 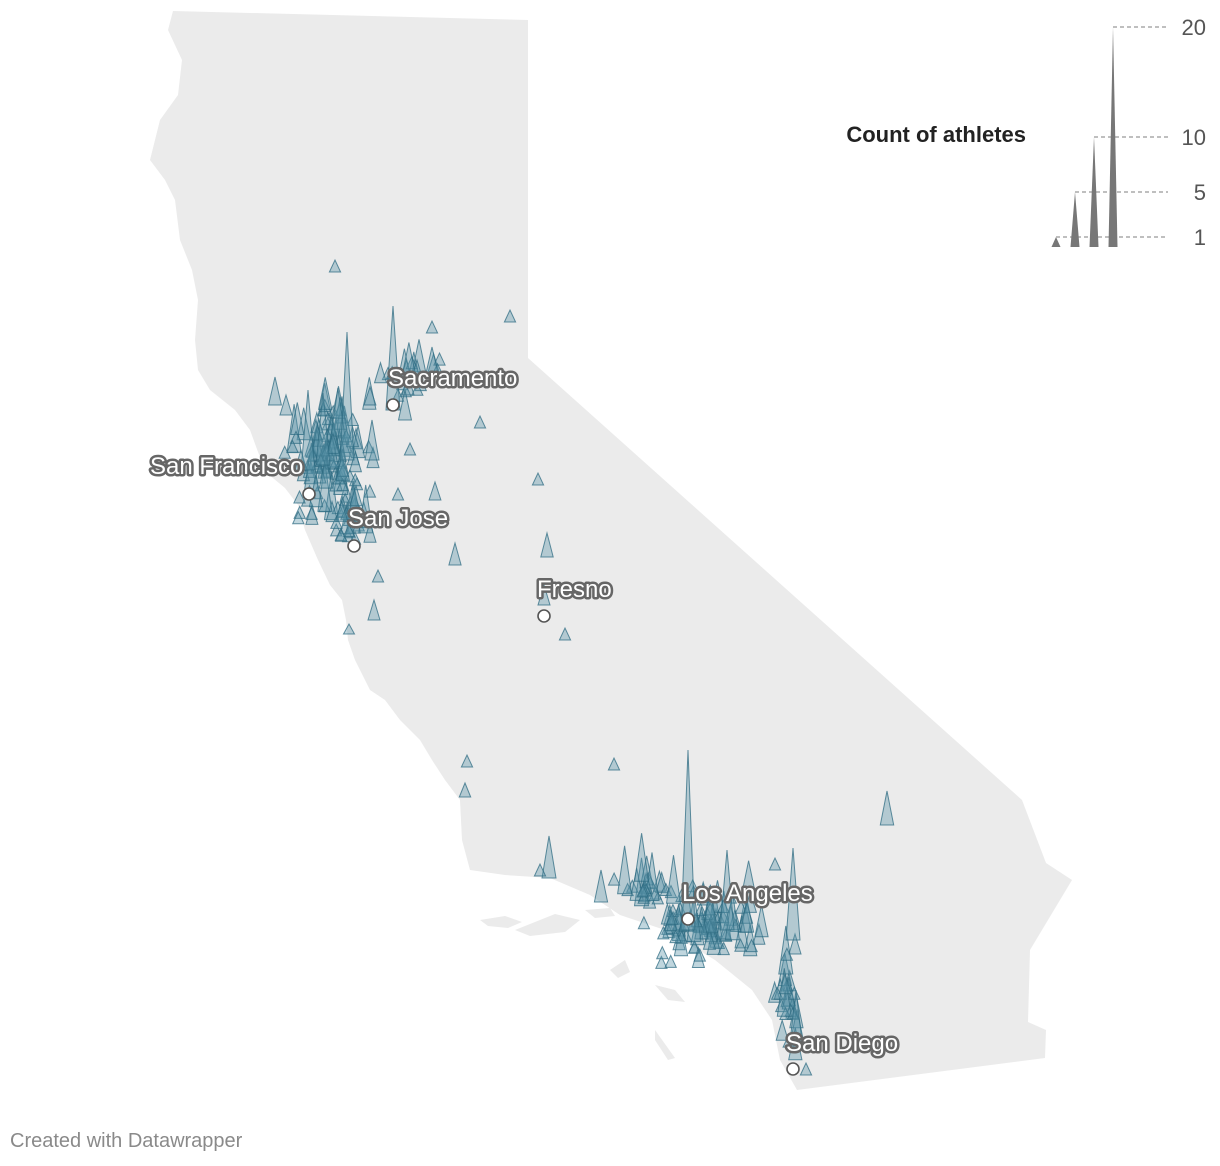 What do you see at coordinates (688, 919) in the screenshot?
I see `city-dot-los-angeles` at bounding box center [688, 919].